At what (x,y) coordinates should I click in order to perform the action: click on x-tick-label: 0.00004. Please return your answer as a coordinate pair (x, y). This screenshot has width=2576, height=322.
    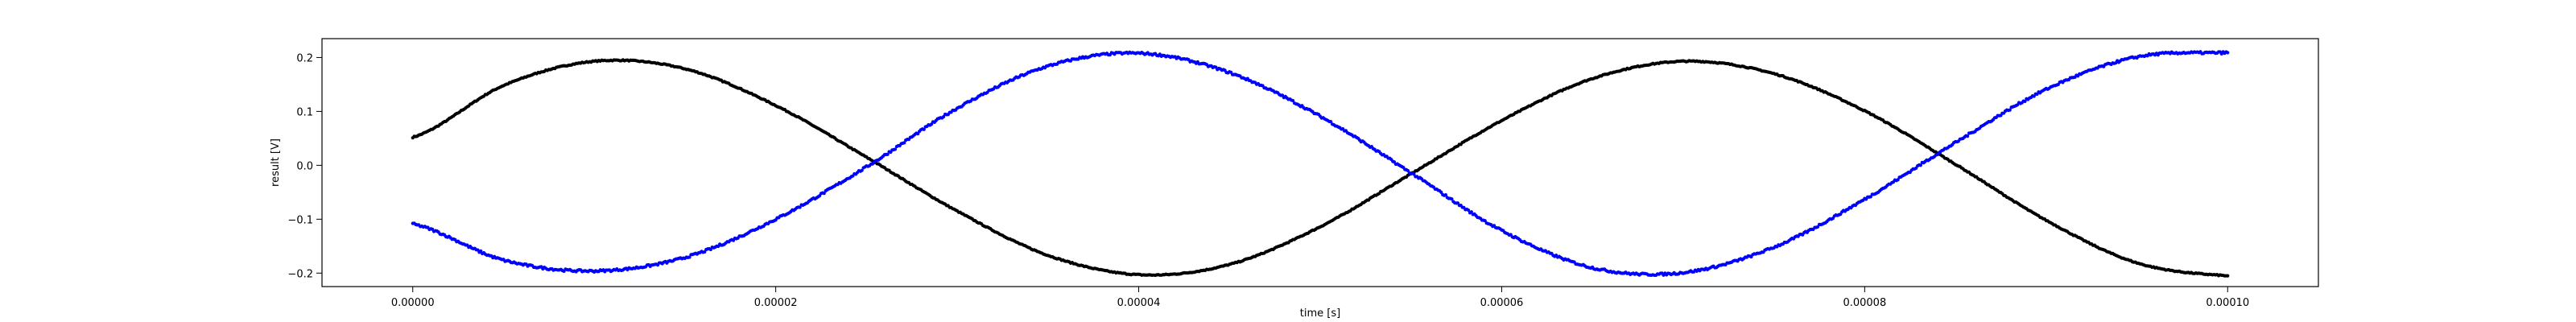
    Looking at the image, I should click on (1139, 303).